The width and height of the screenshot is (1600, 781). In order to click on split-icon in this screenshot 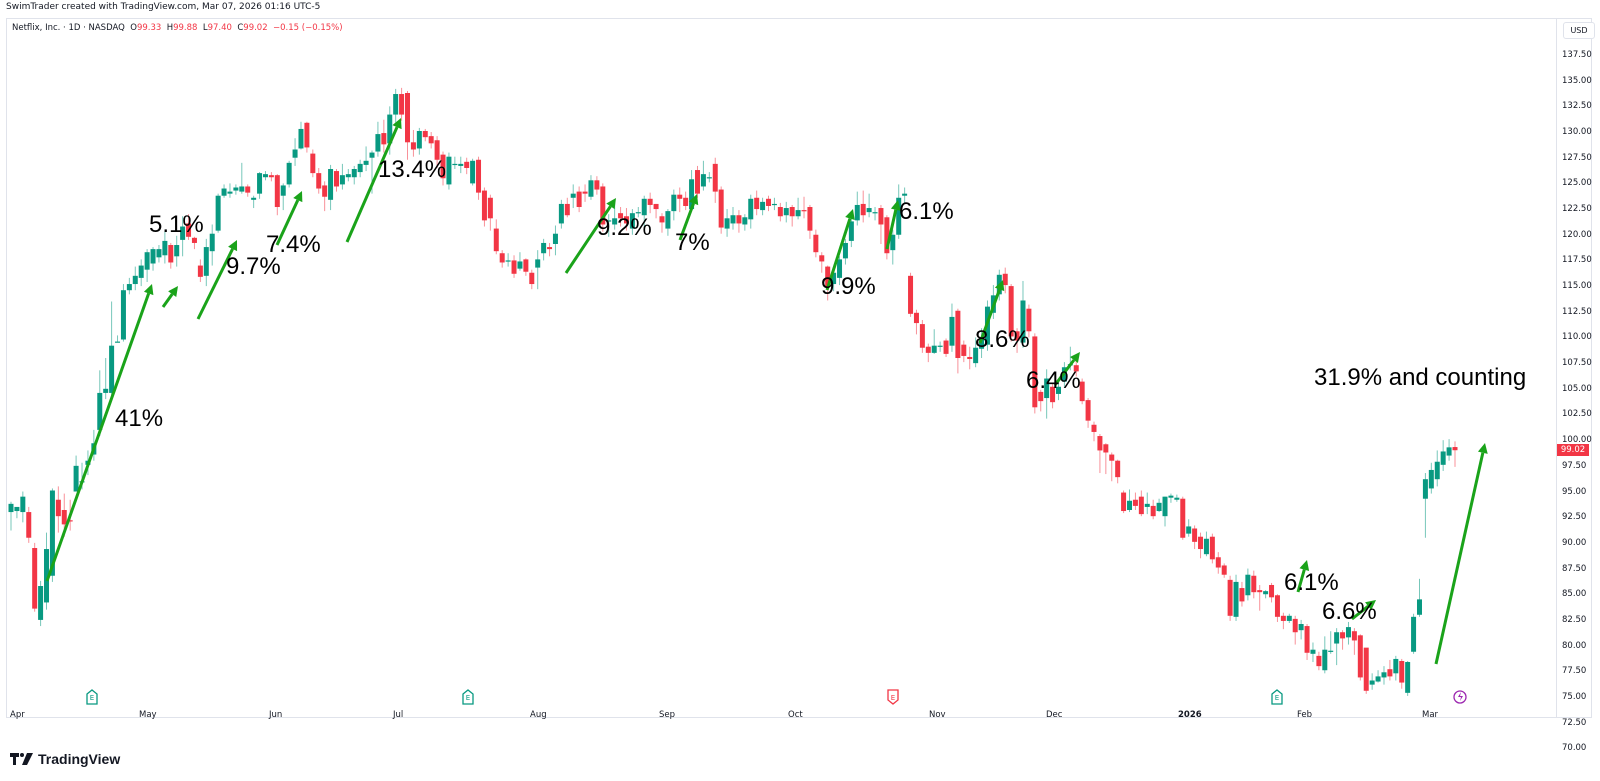, I will do `click(1460, 697)`.